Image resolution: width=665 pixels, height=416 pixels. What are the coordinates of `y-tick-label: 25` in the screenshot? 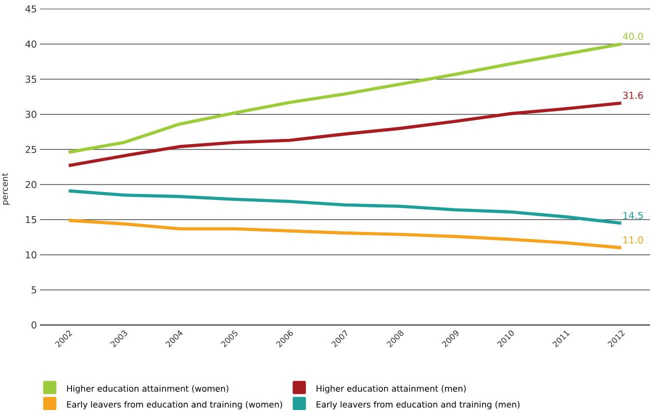 It's located at (31, 150).